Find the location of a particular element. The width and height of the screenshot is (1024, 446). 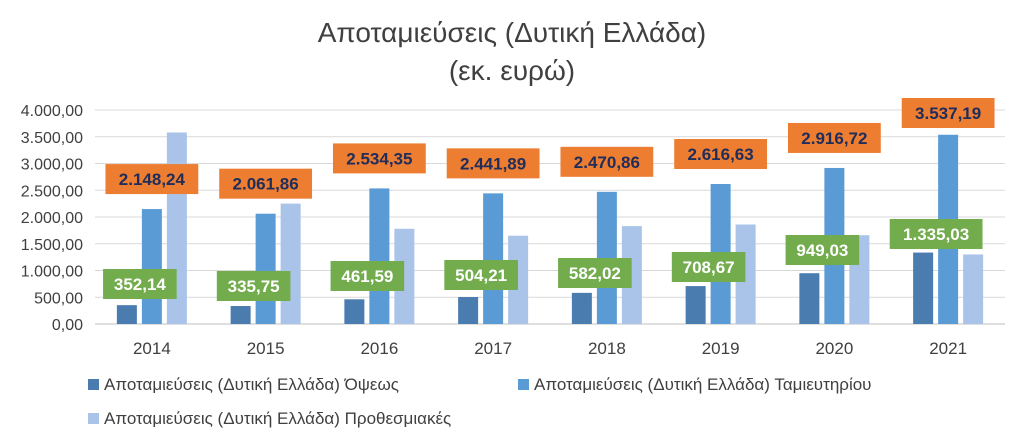

data-label-text: 504,21 is located at coordinates (481, 275).